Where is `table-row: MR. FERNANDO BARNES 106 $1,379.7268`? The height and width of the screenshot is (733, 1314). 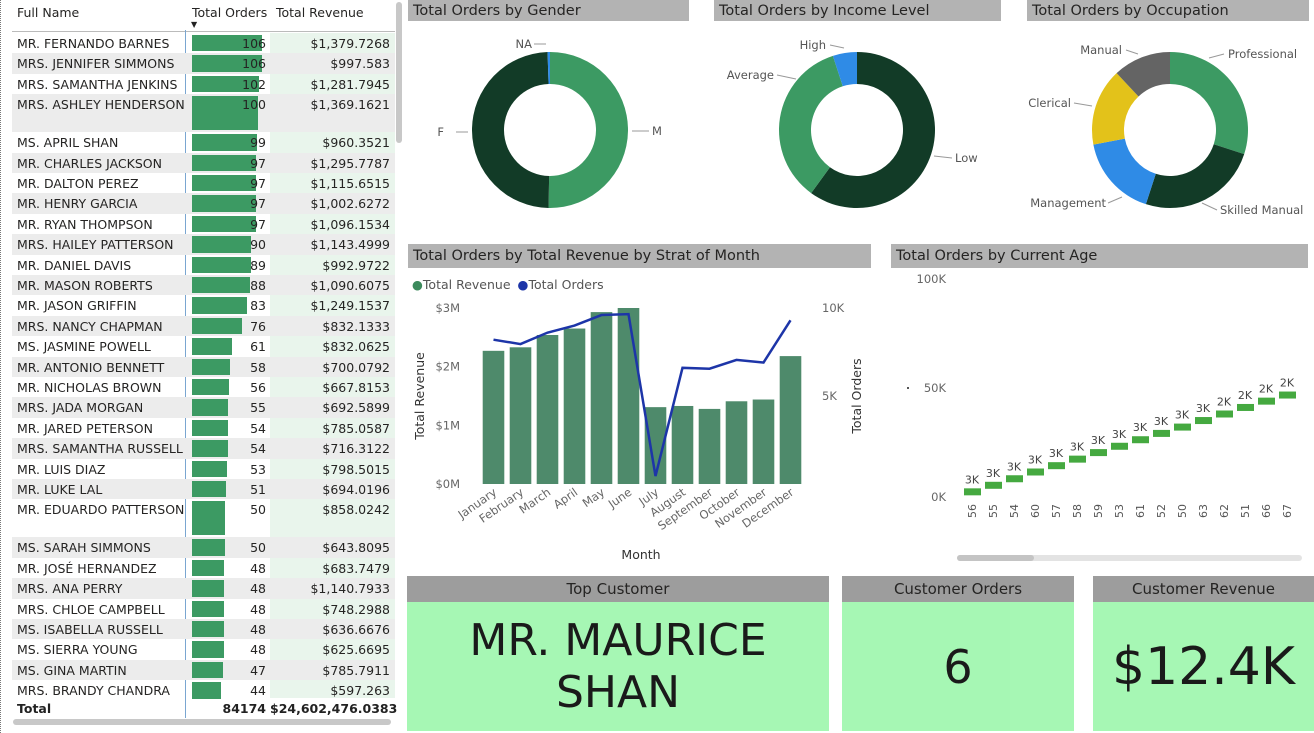
table-row: MR. FERNANDO BARNES 106 $1,379.7268 is located at coordinates (203, 43).